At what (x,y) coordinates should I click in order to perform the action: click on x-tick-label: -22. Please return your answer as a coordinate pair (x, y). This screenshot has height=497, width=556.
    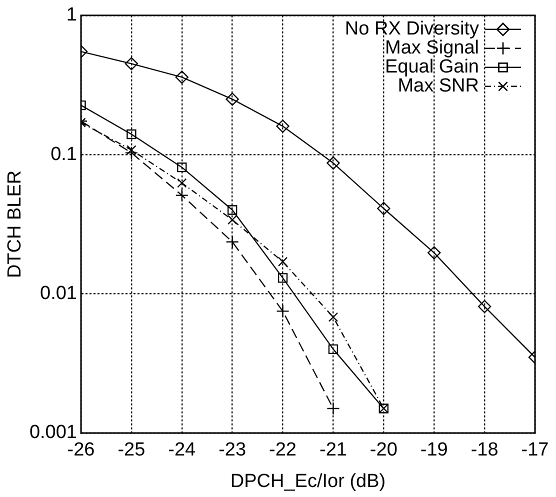
    Looking at the image, I should click on (283, 450).